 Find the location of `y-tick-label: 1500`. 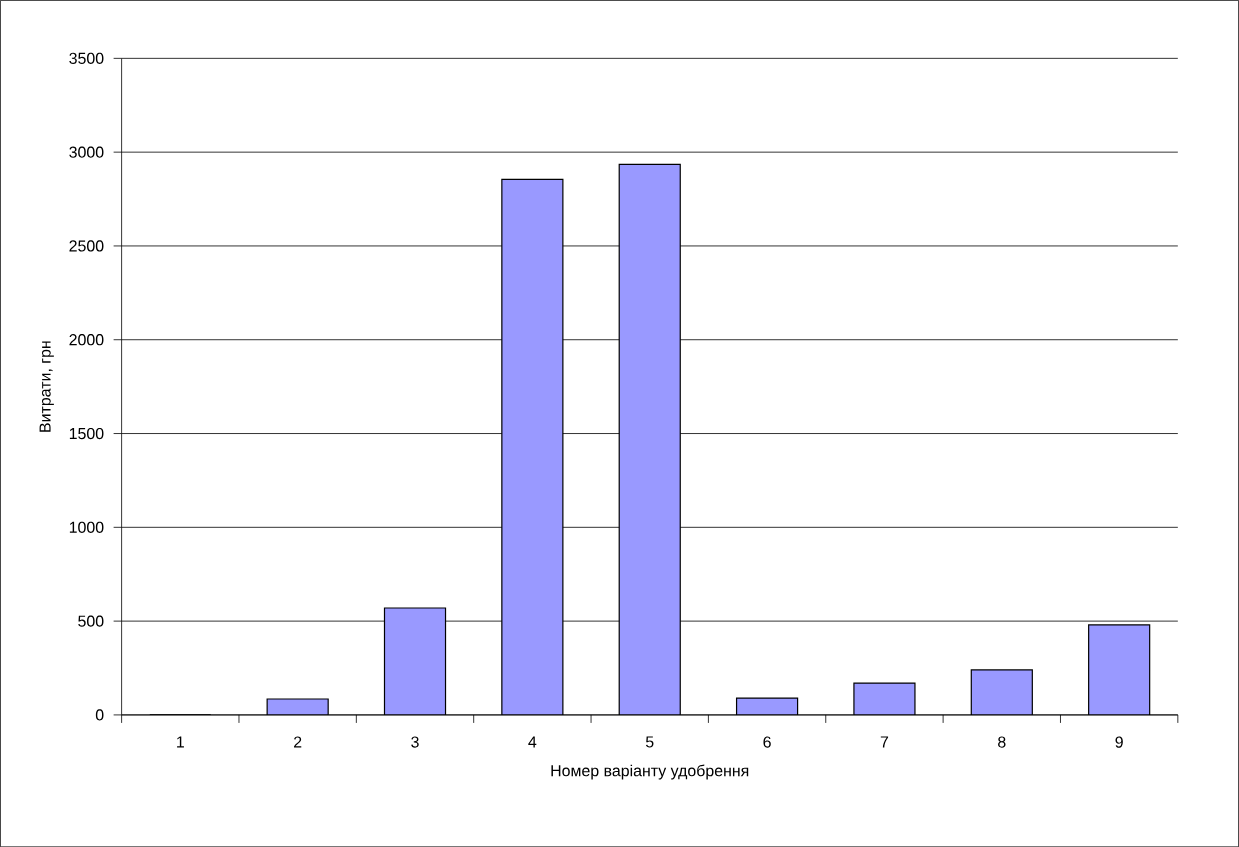

y-tick-label: 1500 is located at coordinates (86, 433).